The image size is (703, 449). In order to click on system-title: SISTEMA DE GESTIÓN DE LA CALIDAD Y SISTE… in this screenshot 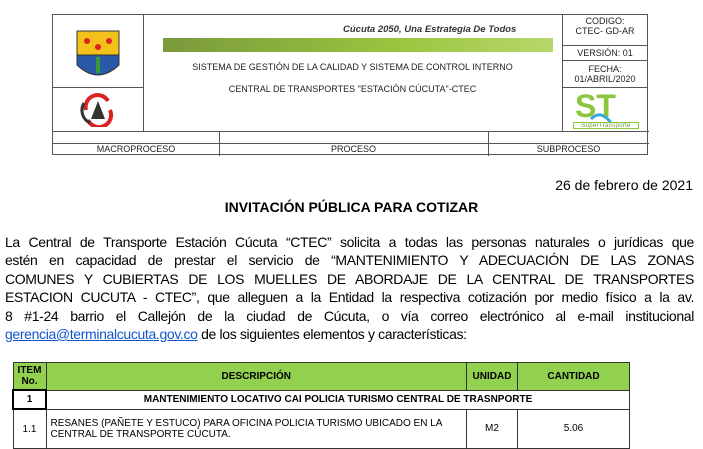, I will do `click(352, 67)`.